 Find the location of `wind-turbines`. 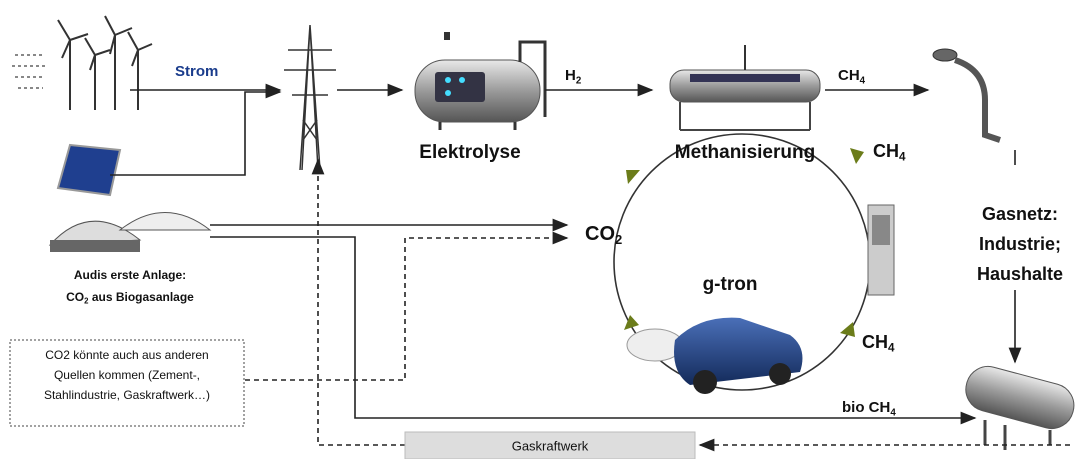

wind-turbines is located at coordinates (82, 62).